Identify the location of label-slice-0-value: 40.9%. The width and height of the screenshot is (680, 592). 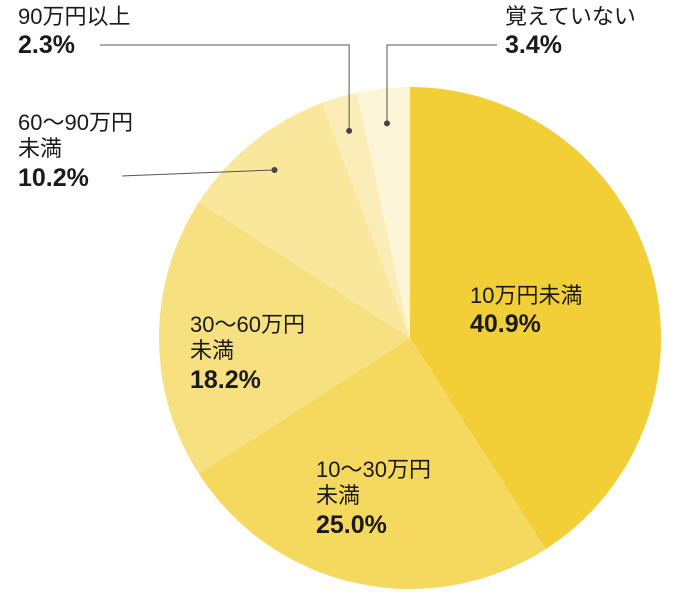
(505, 324).